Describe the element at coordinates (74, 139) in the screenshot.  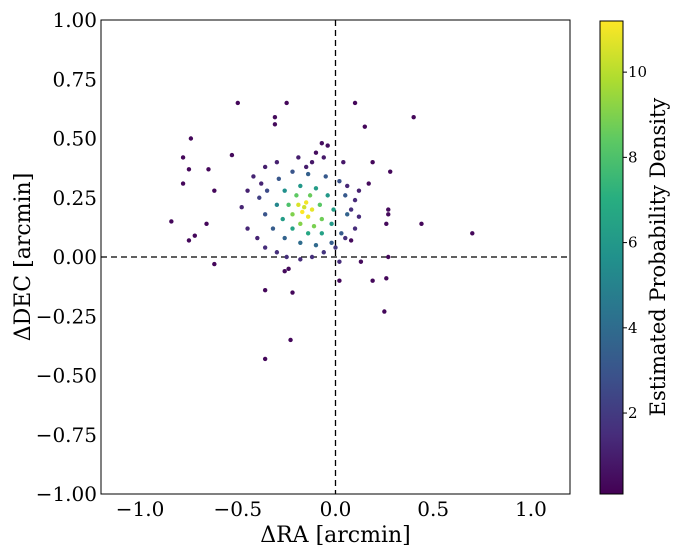
I see `y-tick-label: 0.50` at that location.